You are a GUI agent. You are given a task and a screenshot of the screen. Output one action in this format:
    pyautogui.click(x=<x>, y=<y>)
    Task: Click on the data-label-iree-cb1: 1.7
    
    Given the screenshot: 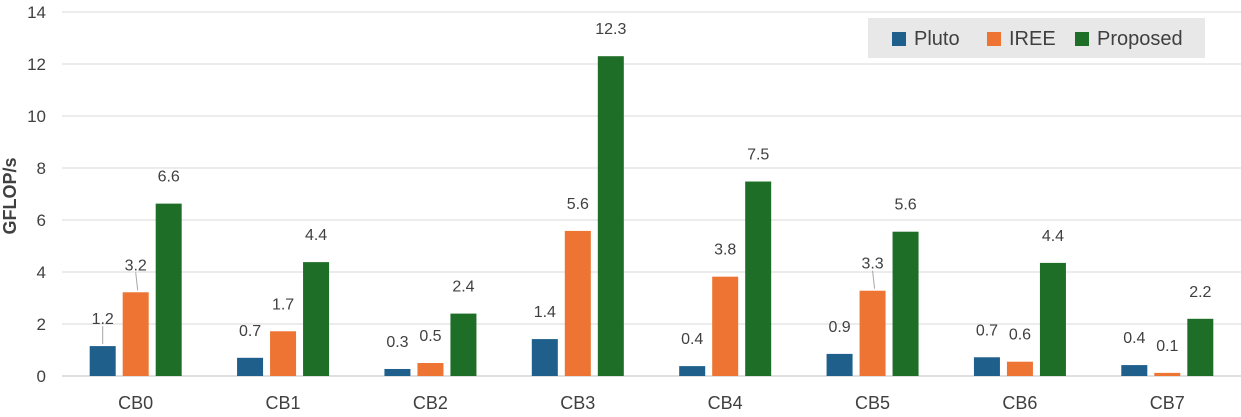 What is the action you would take?
    pyautogui.click(x=283, y=304)
    